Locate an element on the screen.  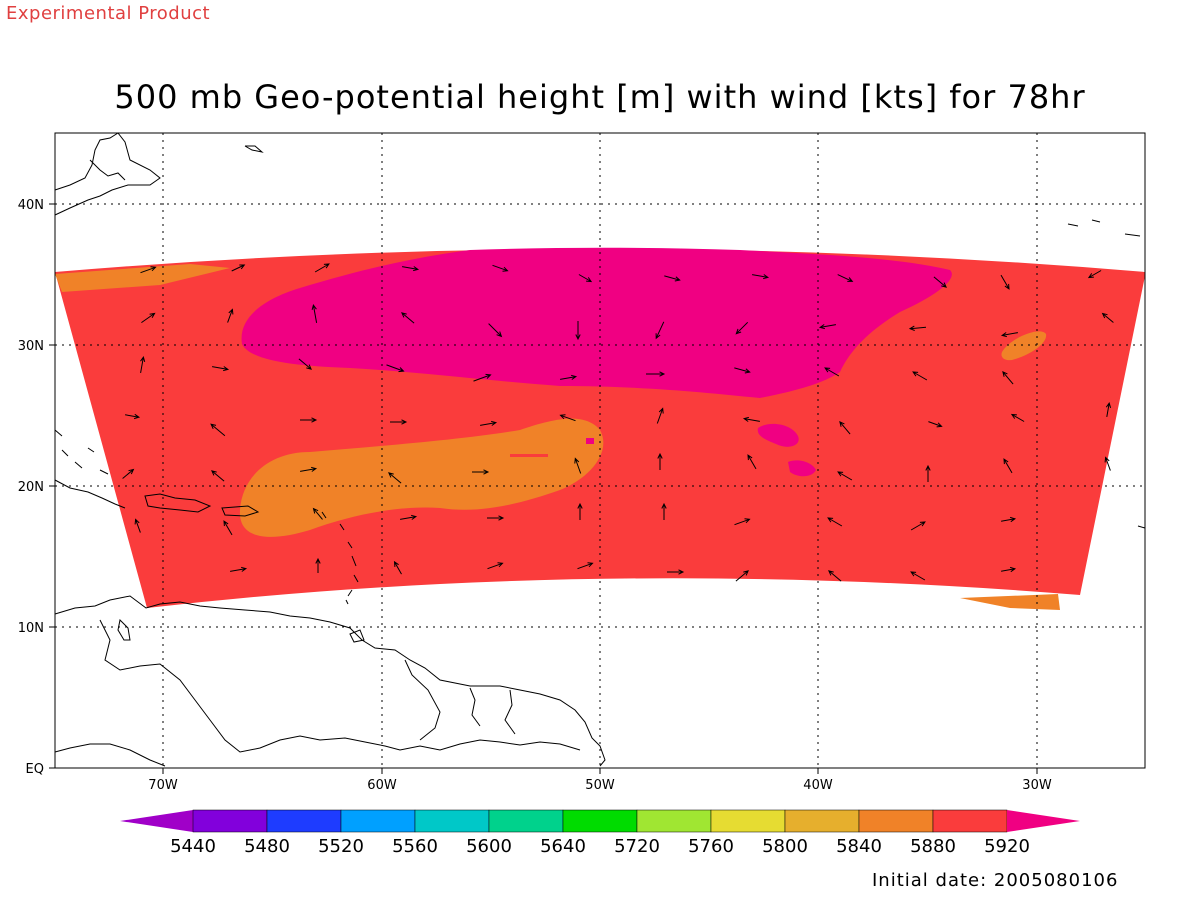
cape-verde-mark is located at coordinates (1141, 527).